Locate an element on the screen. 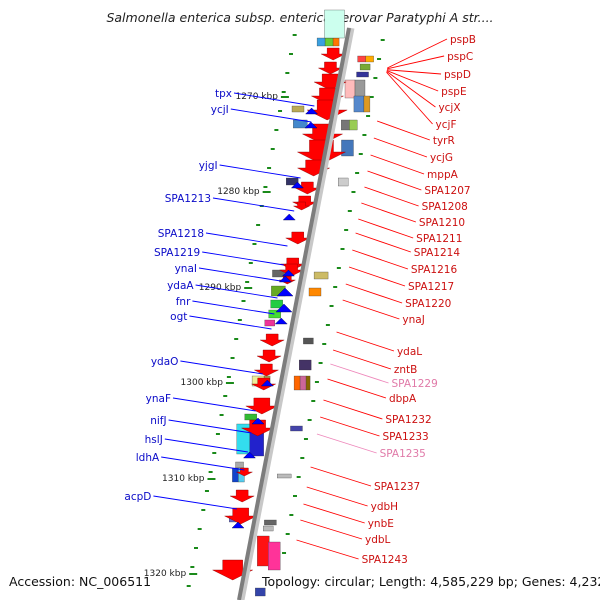  gene-label-left: ldhA is located at coordinates (148, 458).